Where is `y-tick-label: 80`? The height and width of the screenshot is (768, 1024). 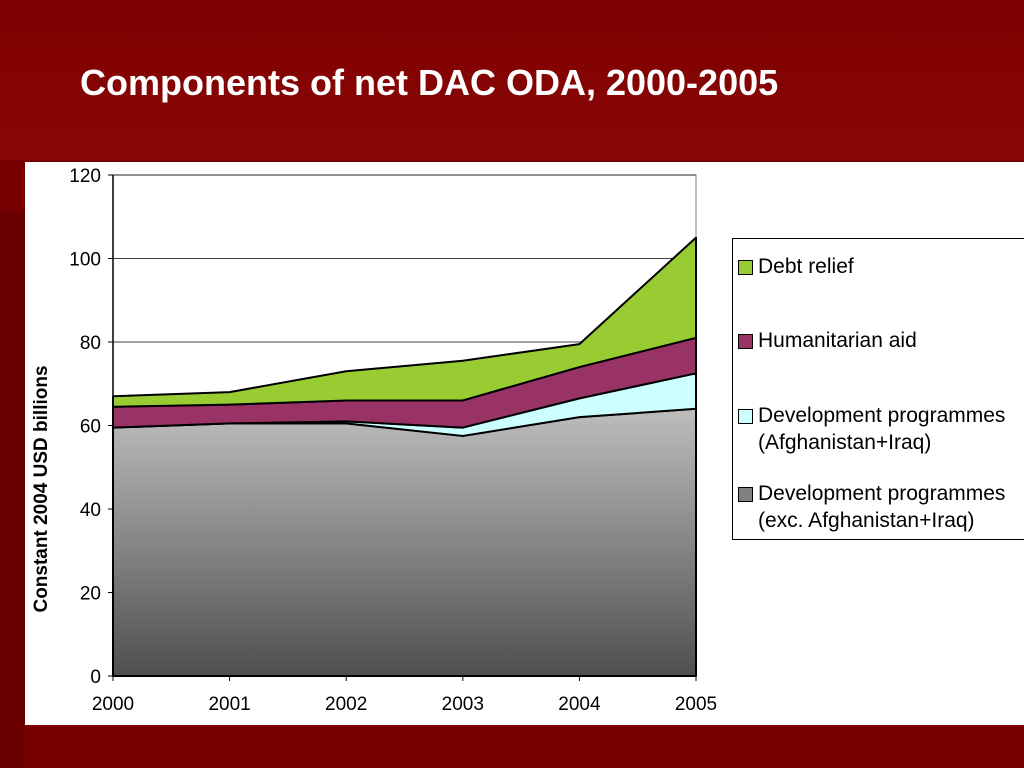 y-tick-label: 80 is located at coordinates (90, 343).